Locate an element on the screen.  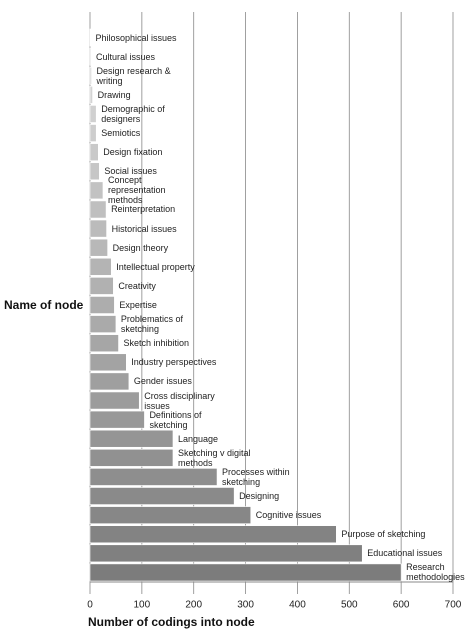
x-tick-label: 400 is located at coordinates (297, 605).